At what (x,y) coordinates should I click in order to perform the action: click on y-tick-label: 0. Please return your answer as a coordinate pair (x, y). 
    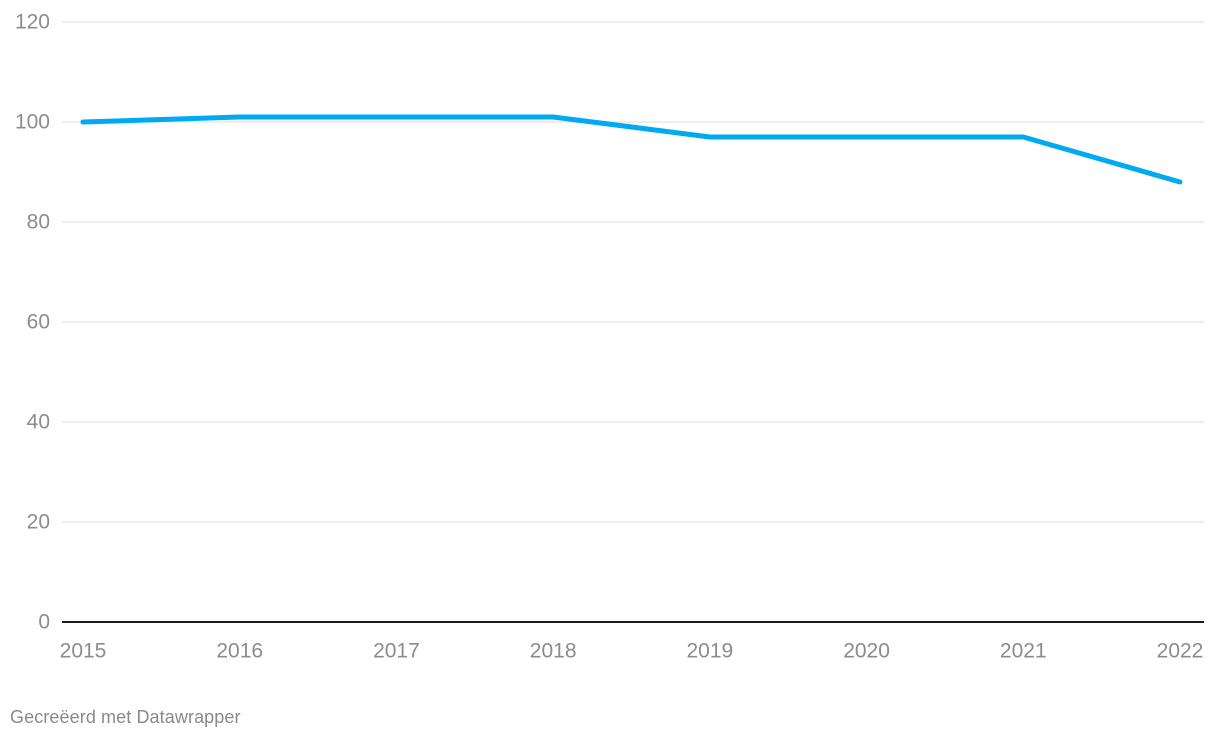
    Looking at the image, I should click on (44, 622).